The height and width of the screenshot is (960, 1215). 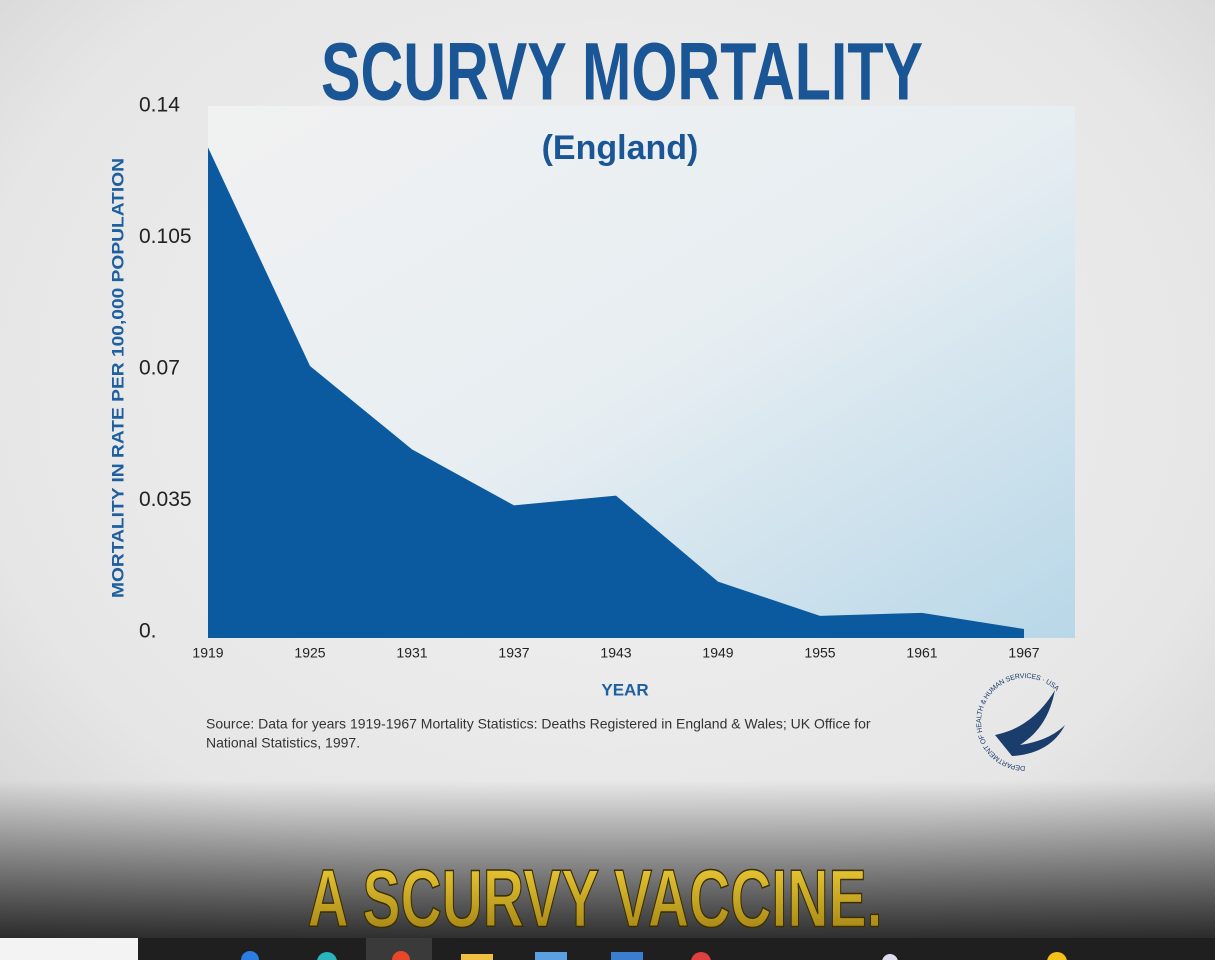 What do you see at coordinates (622, 72) in the screenshot?
I see `chart-title: SCURVY MORTALITY` at bounding box center [622, 72].